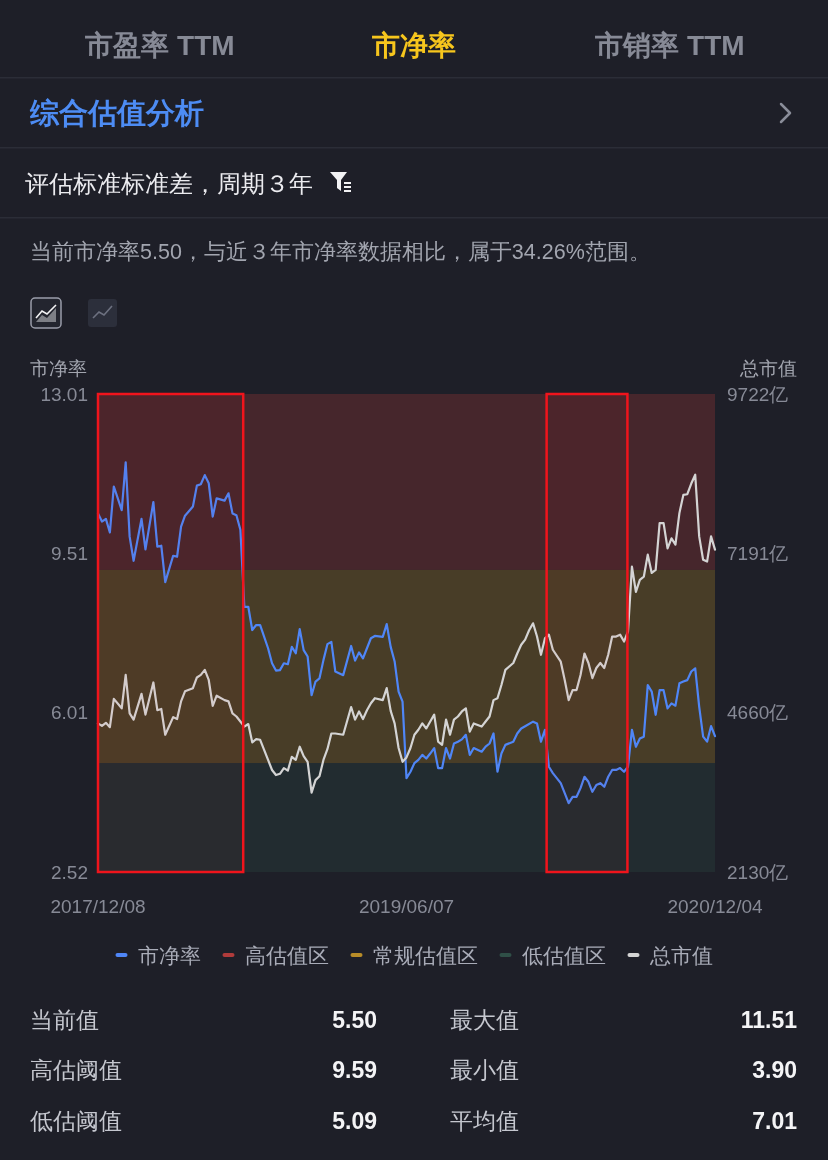  I want to click on text: 5.09, so click(354, 1121).